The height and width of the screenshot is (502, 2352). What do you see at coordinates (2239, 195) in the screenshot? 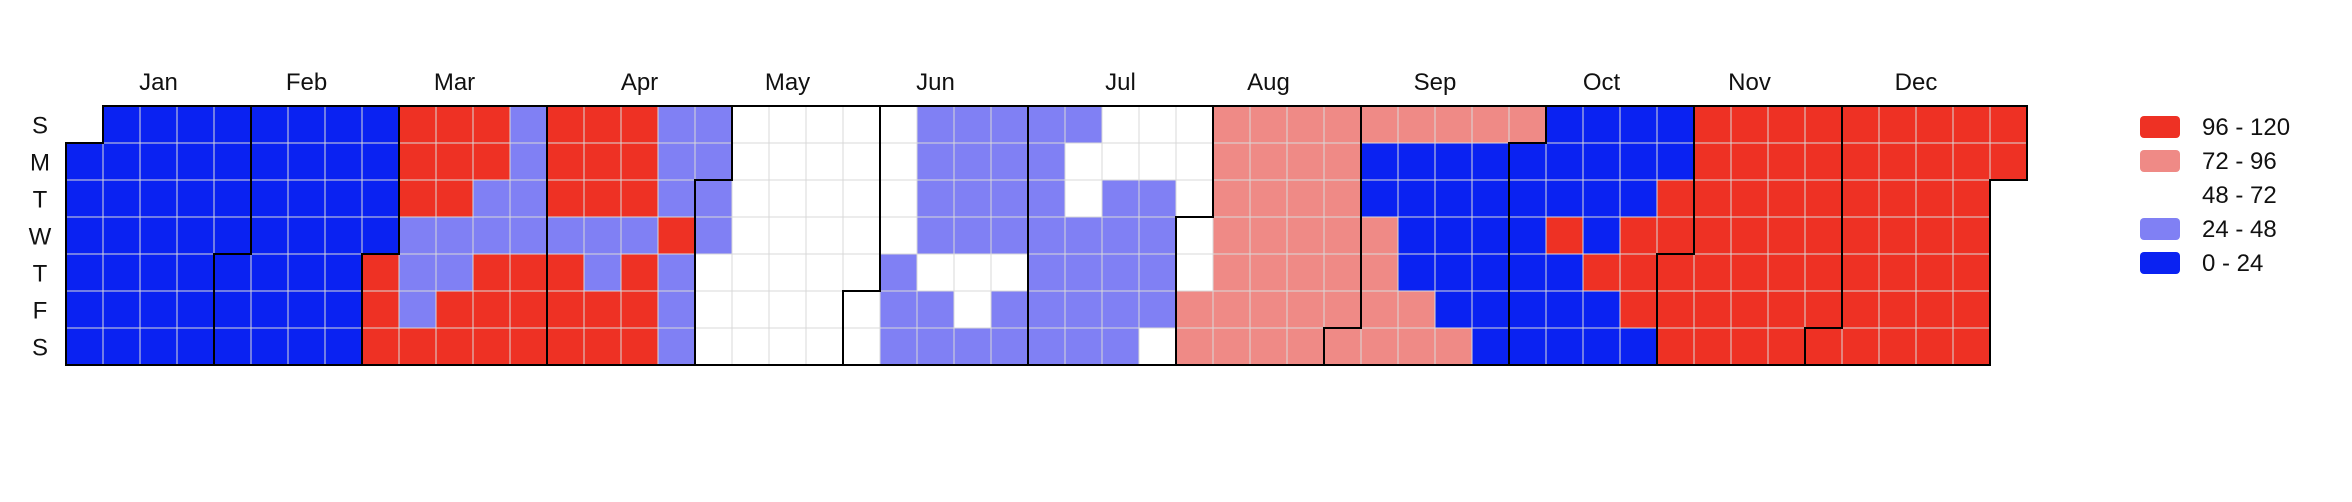
I see `legend-label: 48 - 72` at bounding box center [2239, 195].